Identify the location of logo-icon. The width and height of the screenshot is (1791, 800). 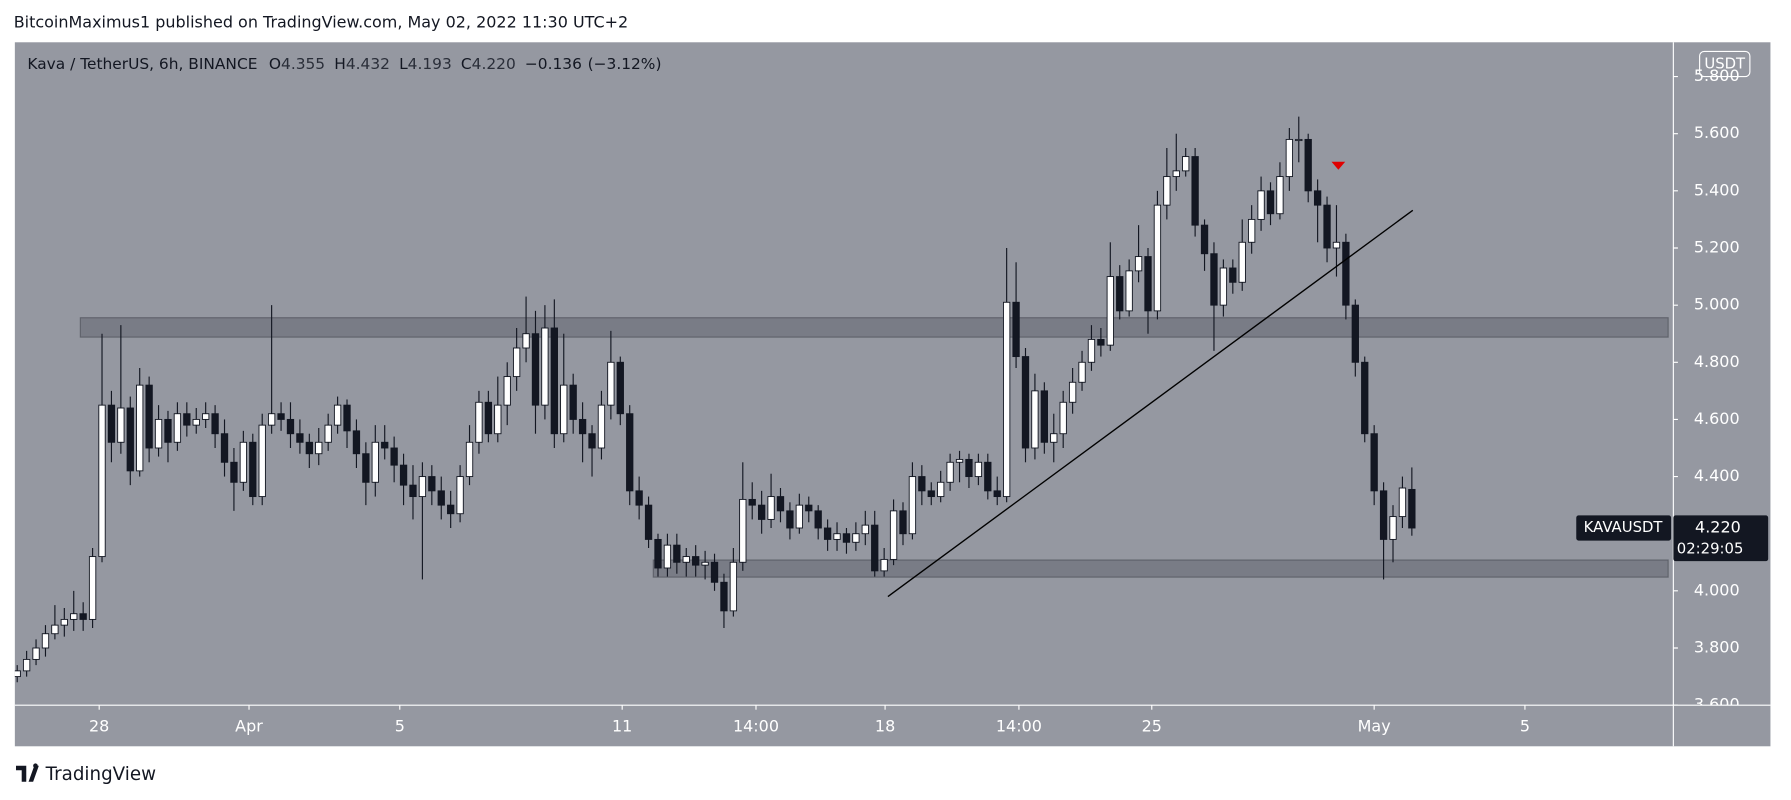
(27, 772).